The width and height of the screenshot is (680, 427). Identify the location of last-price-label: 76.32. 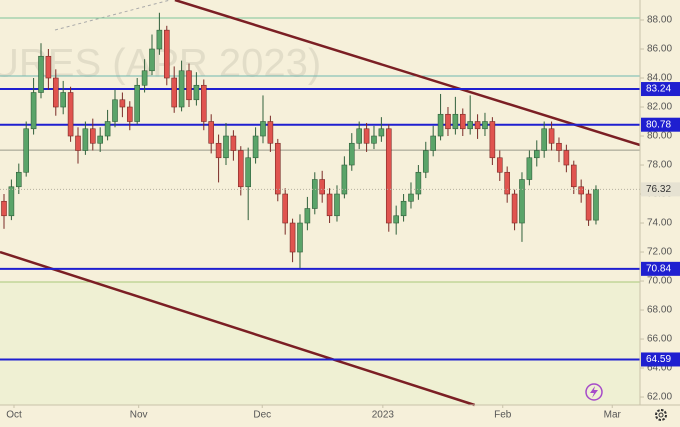
(658, 189).